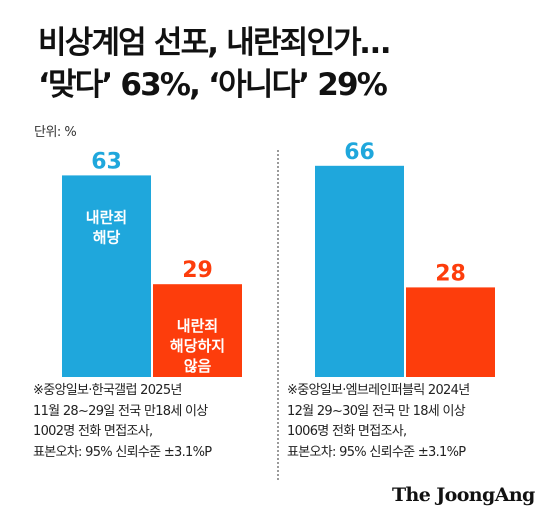 This screenshot has height=530, width=559. Describe the element at coordinates (198, 366) in the screenshot. I see `bar-category-label: 않음` at that location.